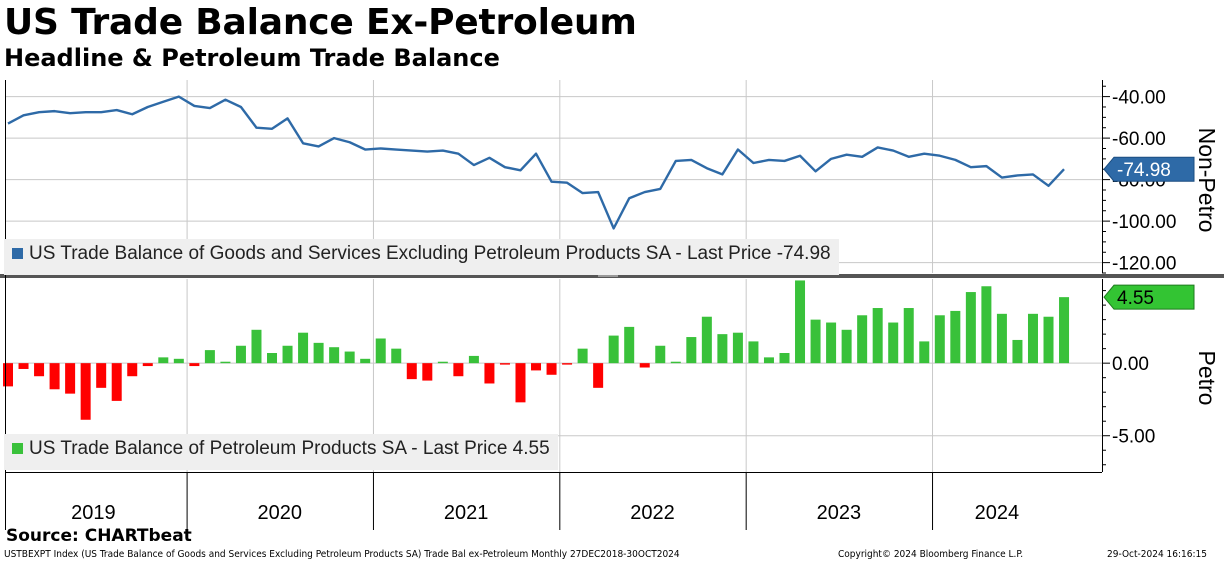 The height and width of the screenshot is (565, 1224). I want to click on footer-timestamp: 29-Oct-2024 16:16:15, so click(1157, 554).